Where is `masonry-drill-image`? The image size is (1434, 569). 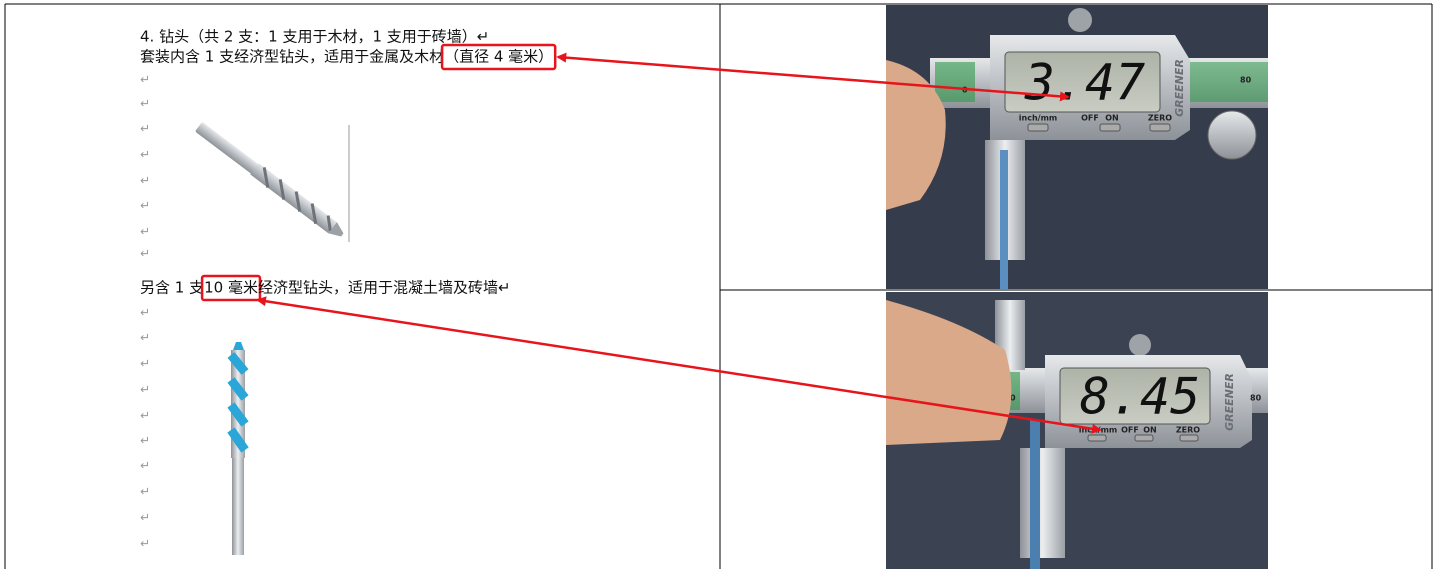
masonry-drill-image is located at coordinates (238, 448).